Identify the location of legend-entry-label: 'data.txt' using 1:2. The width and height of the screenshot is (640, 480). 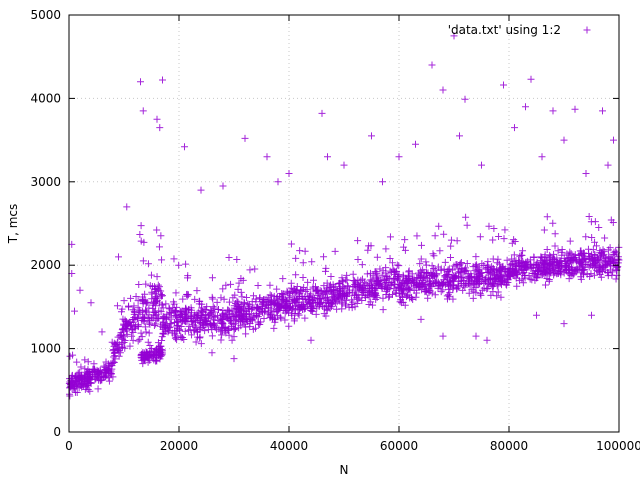
(504, 30).